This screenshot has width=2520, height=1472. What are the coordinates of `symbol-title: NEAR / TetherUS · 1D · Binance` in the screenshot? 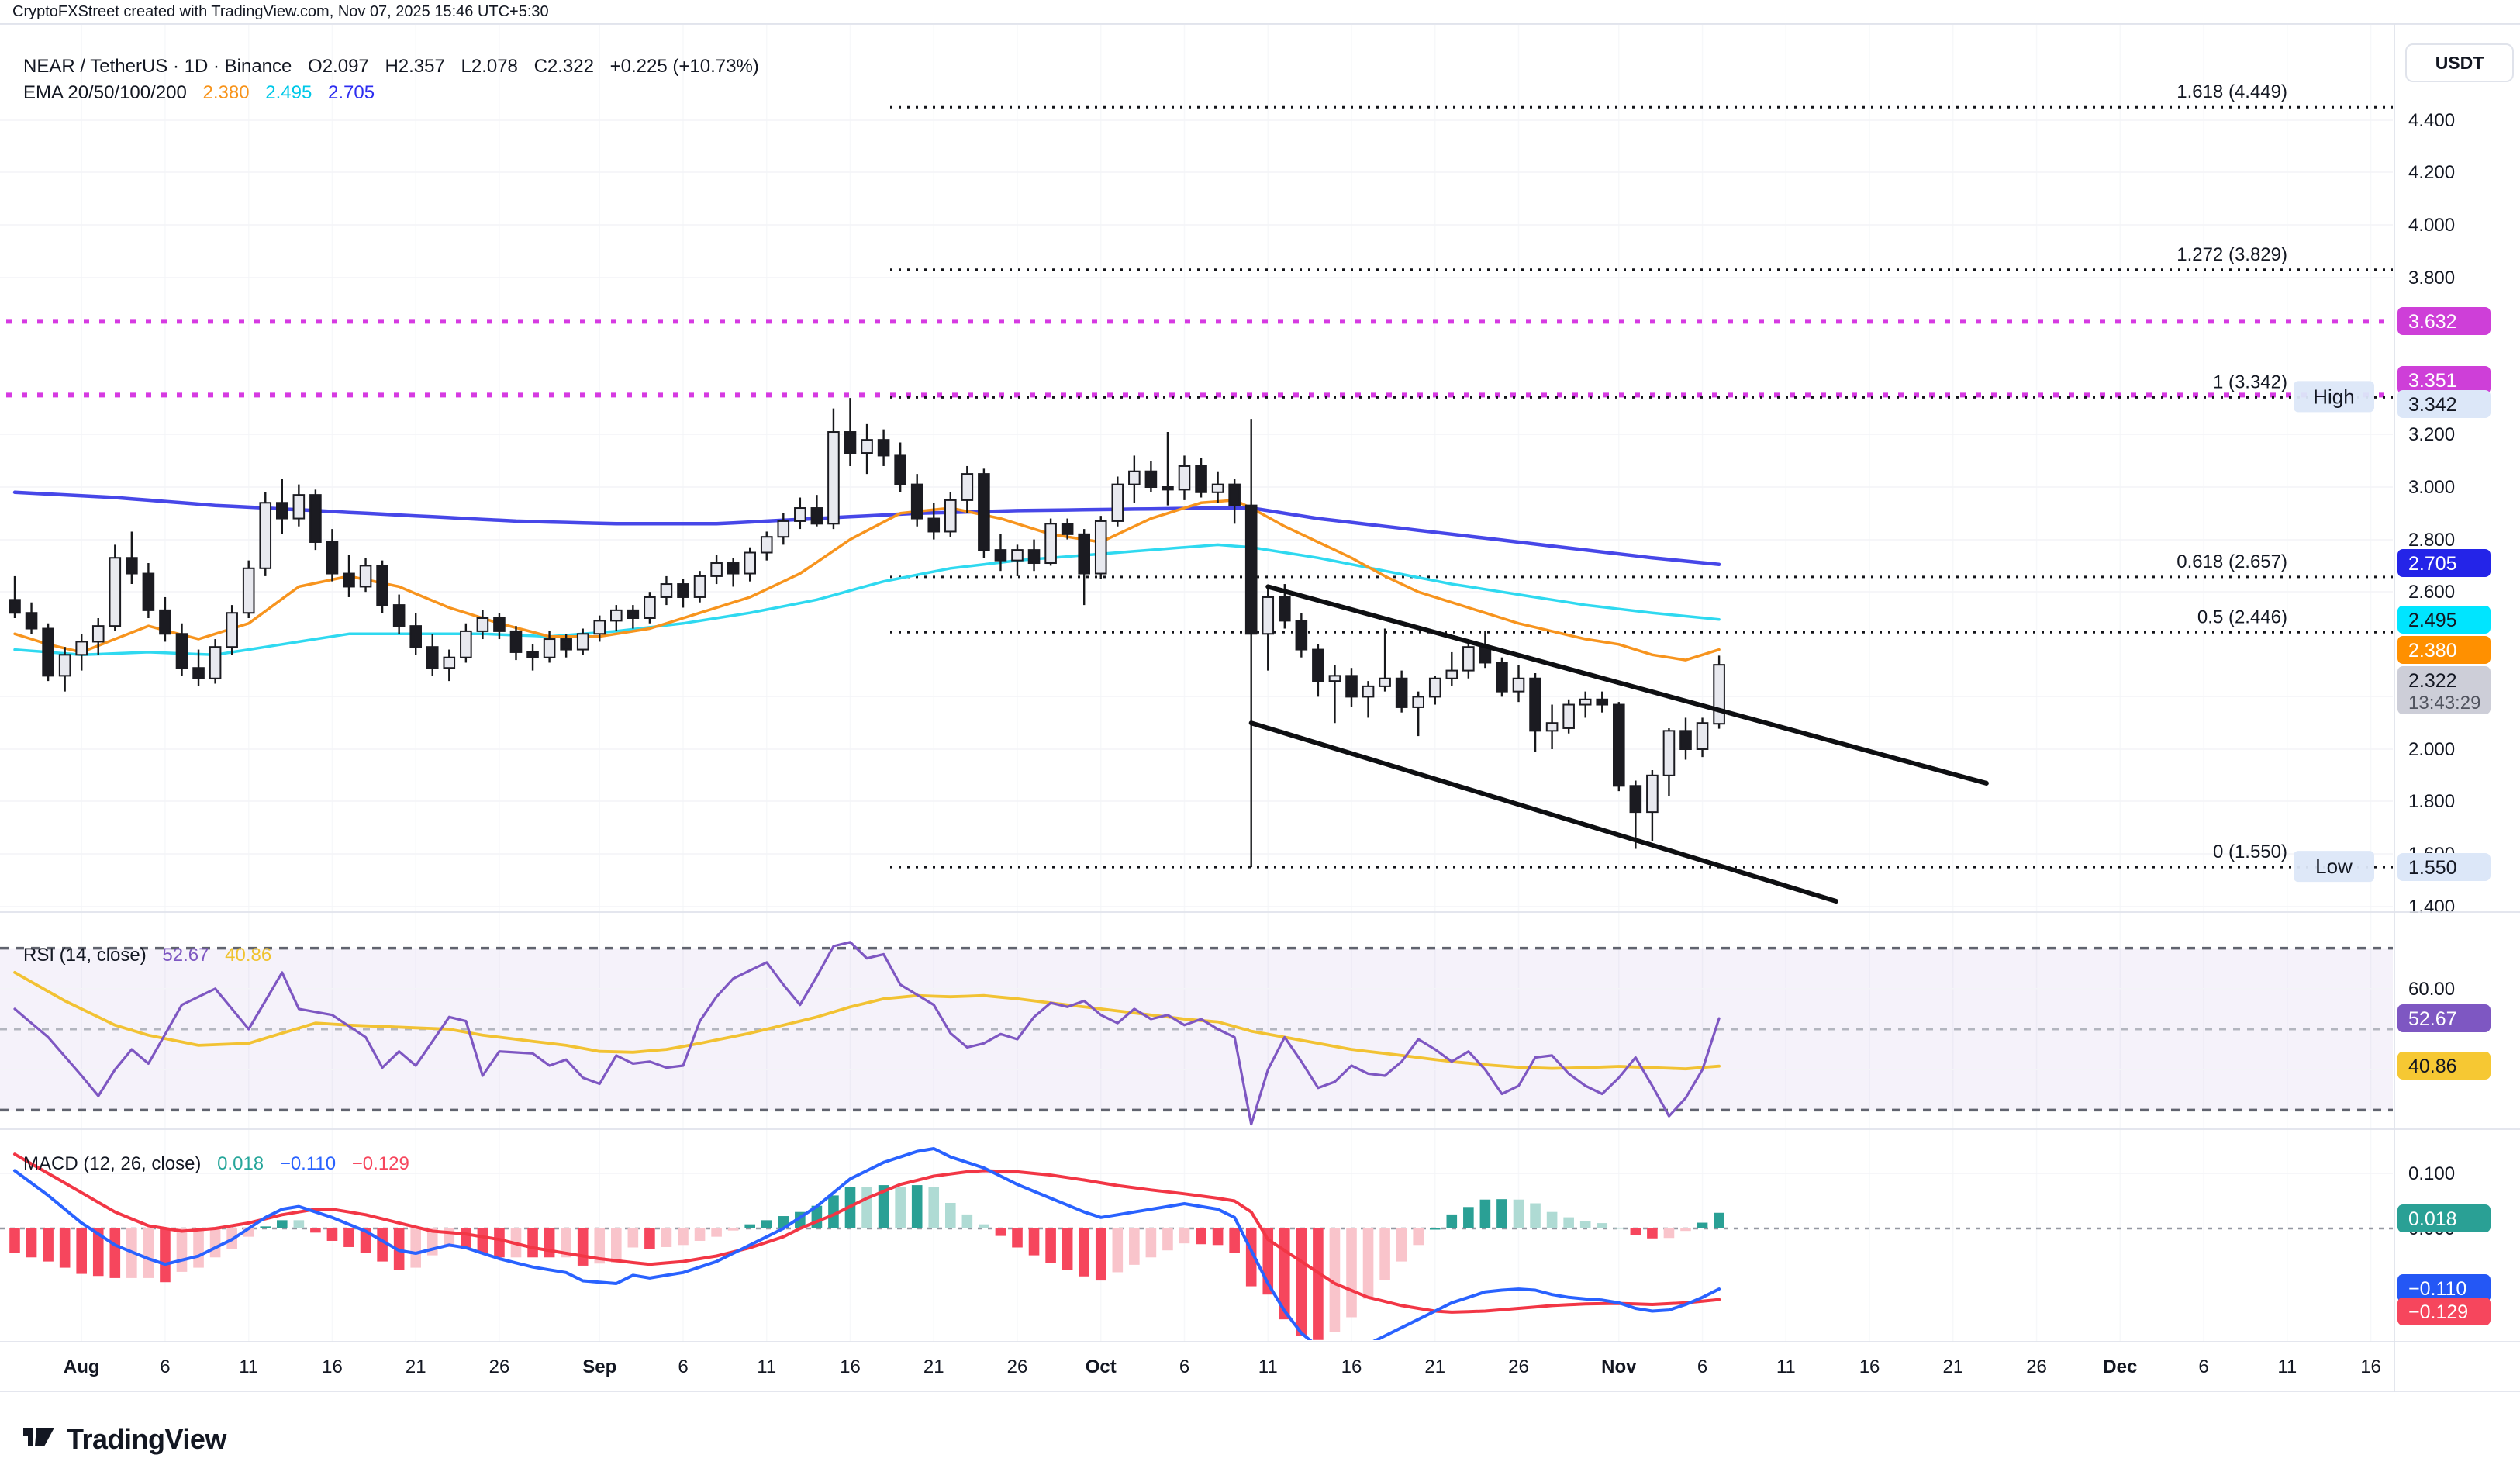 It's located at (157, 66).